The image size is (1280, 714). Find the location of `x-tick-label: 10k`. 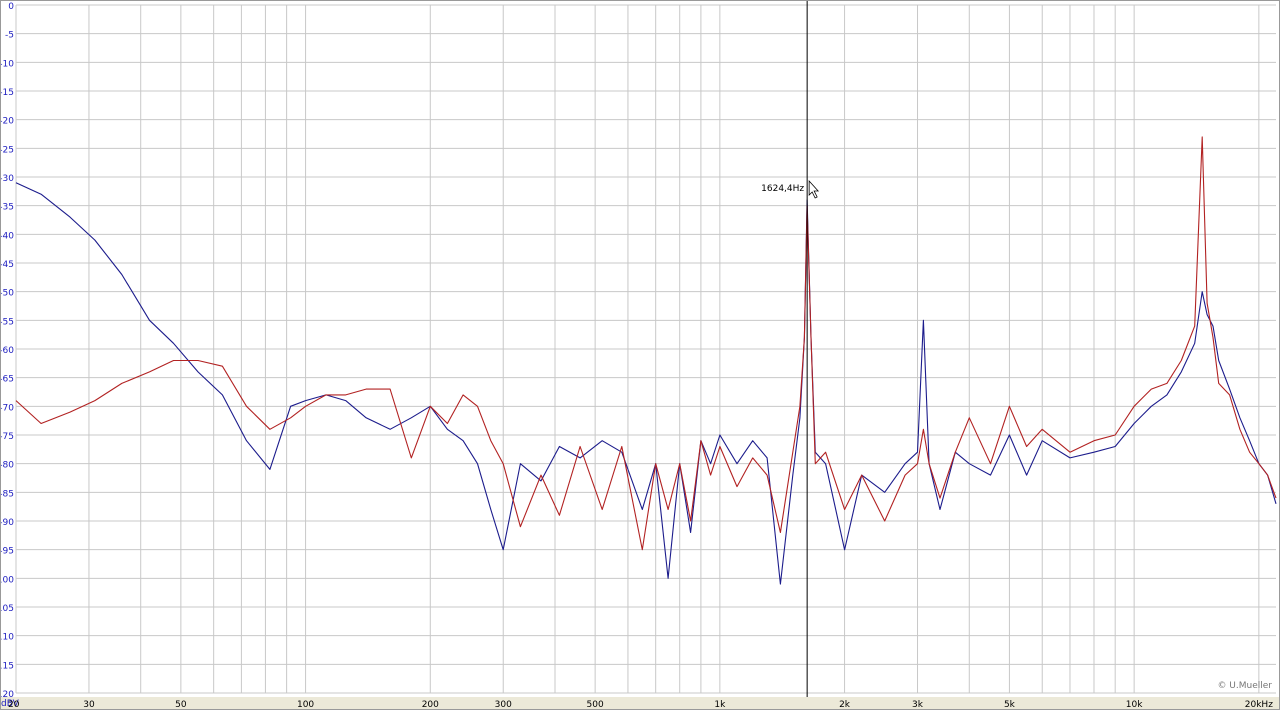

x-tick-label: 10k is located at coordinates (1134, 705).